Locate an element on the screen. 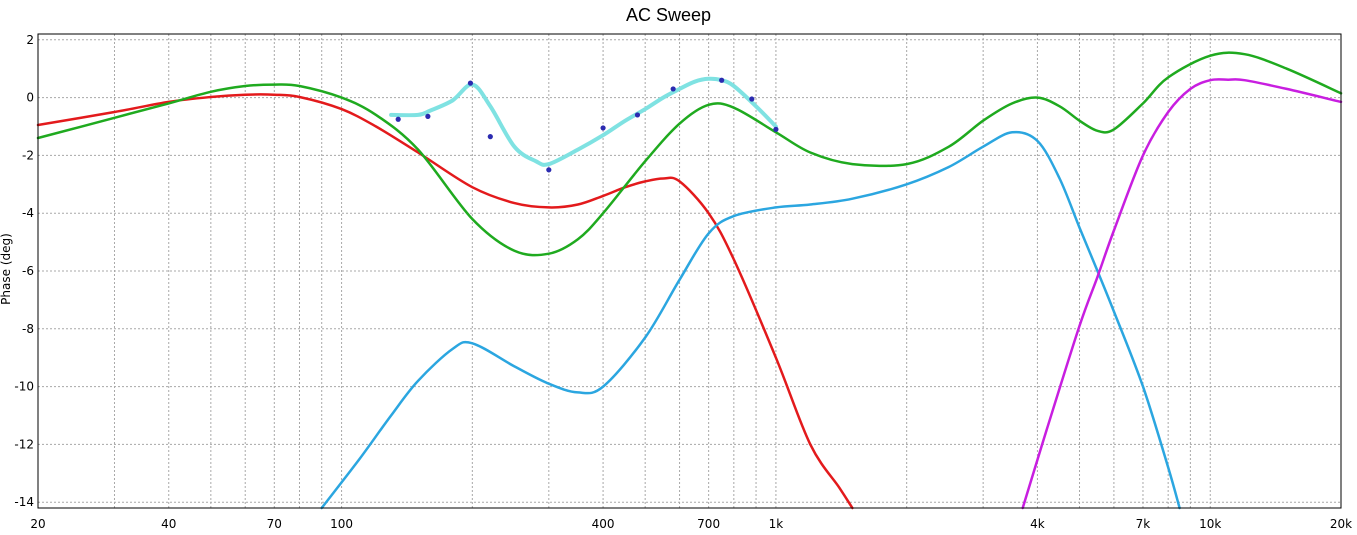  x-tick-label: 20k is located at coordinates (1341, 524).